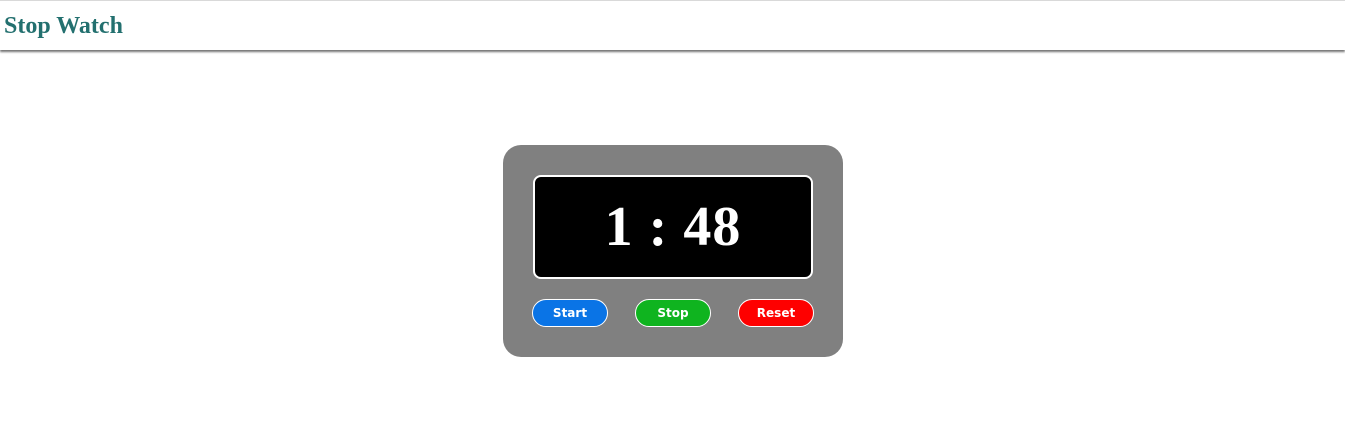  I want to click on page-title: Stop Watch, so click(63, 26).